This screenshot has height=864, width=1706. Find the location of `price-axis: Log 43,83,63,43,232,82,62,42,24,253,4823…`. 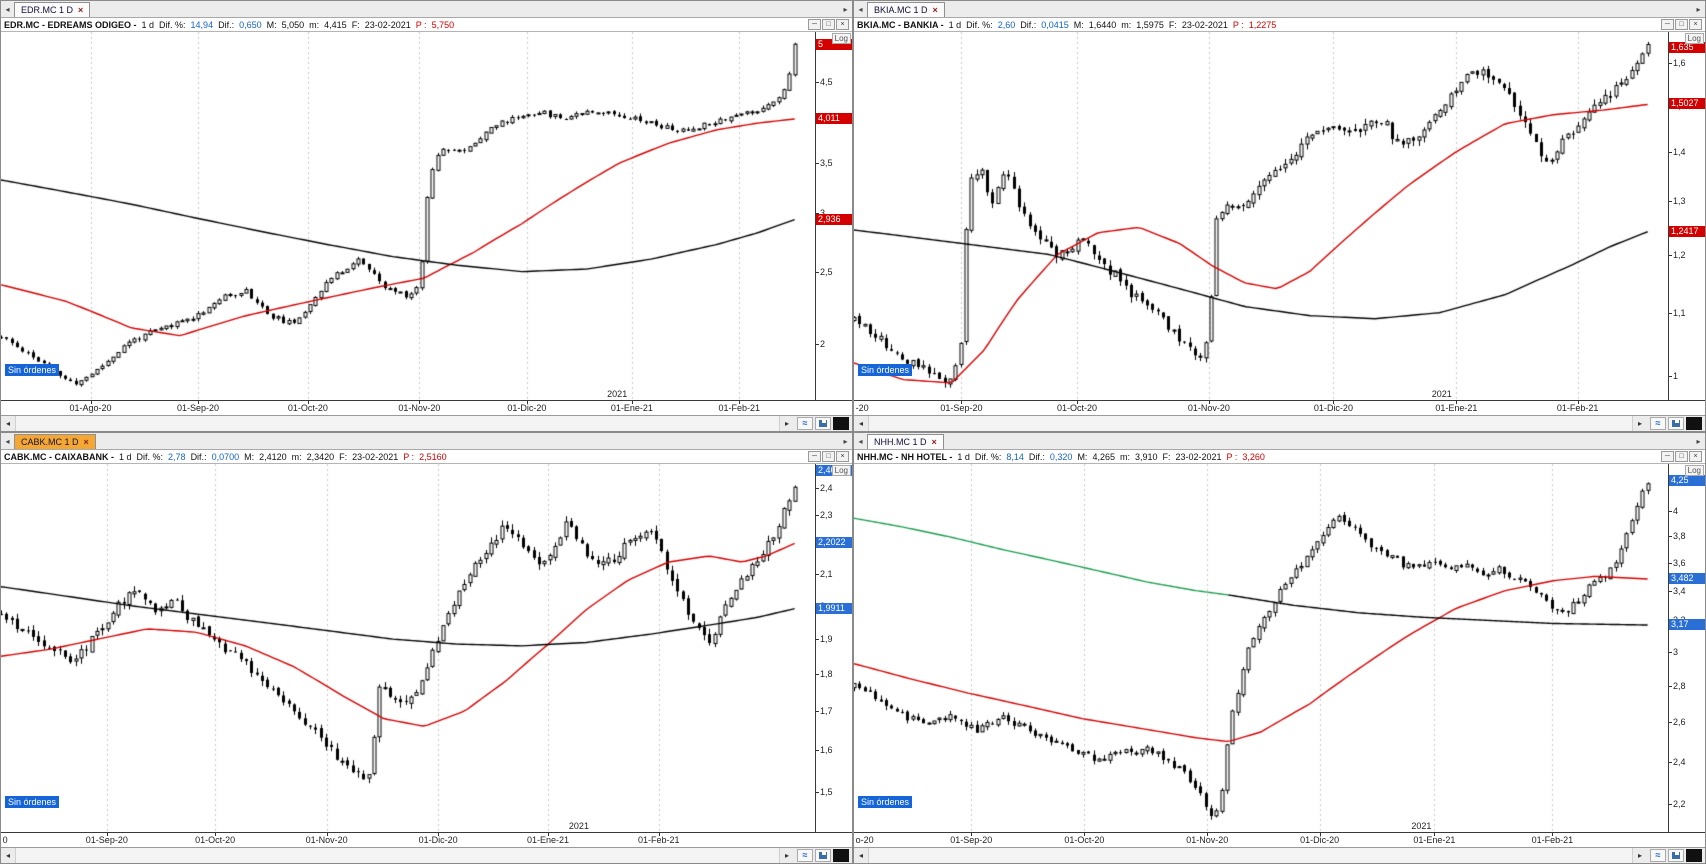

price-axis: Log 43,83,63,43,232,82,62,42,24,253,4823… is located at coordinates (1686, 648).